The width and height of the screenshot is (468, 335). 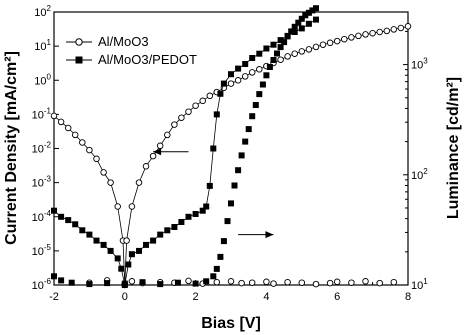 What do you see at coordinates (453, 148) in the screenshot?
I see `y-axis-right-title: Luminance [cd/m²]` at bounding box center [453, 148].